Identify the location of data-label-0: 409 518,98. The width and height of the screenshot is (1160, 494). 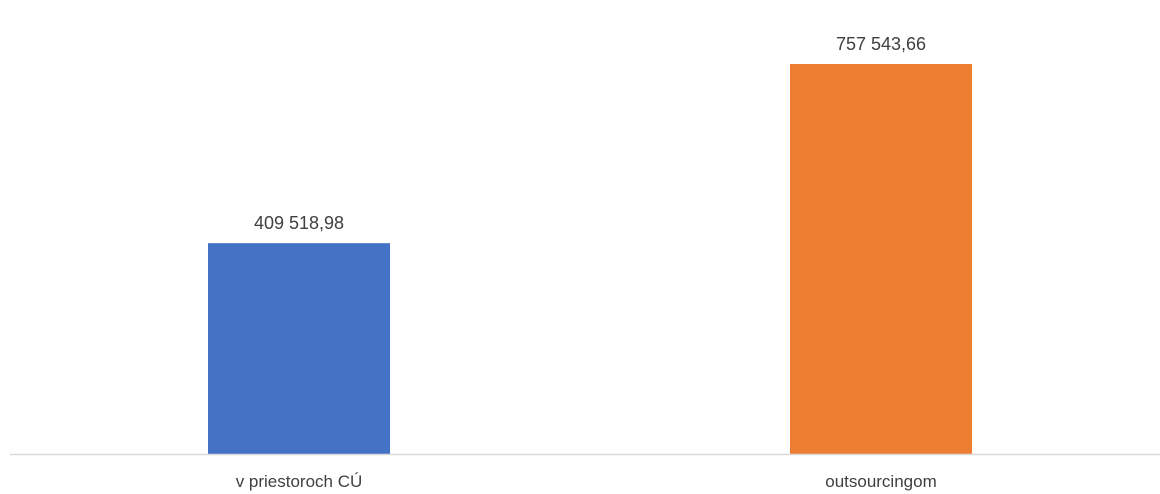
(299, 223).